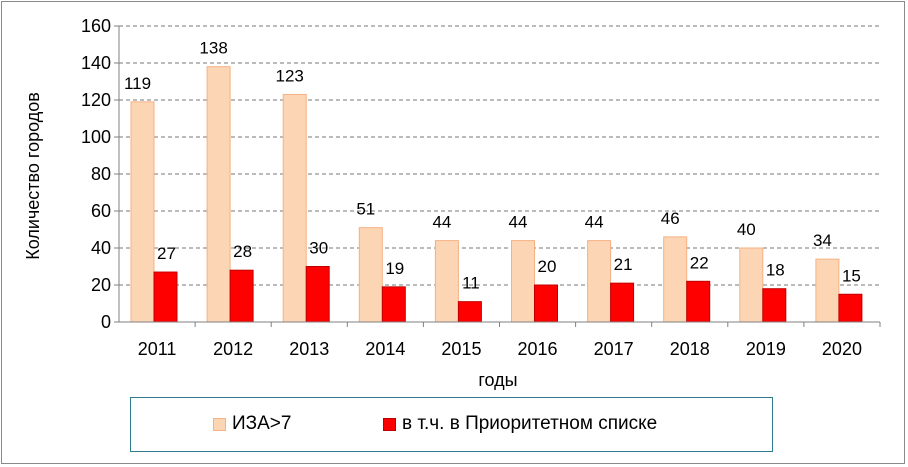 The height and width of the screenshot is (467, 908). What do you see at coordinates (471, 283) in the screenshot?
I see `data-label: 11` at bounding box center [471, 283].